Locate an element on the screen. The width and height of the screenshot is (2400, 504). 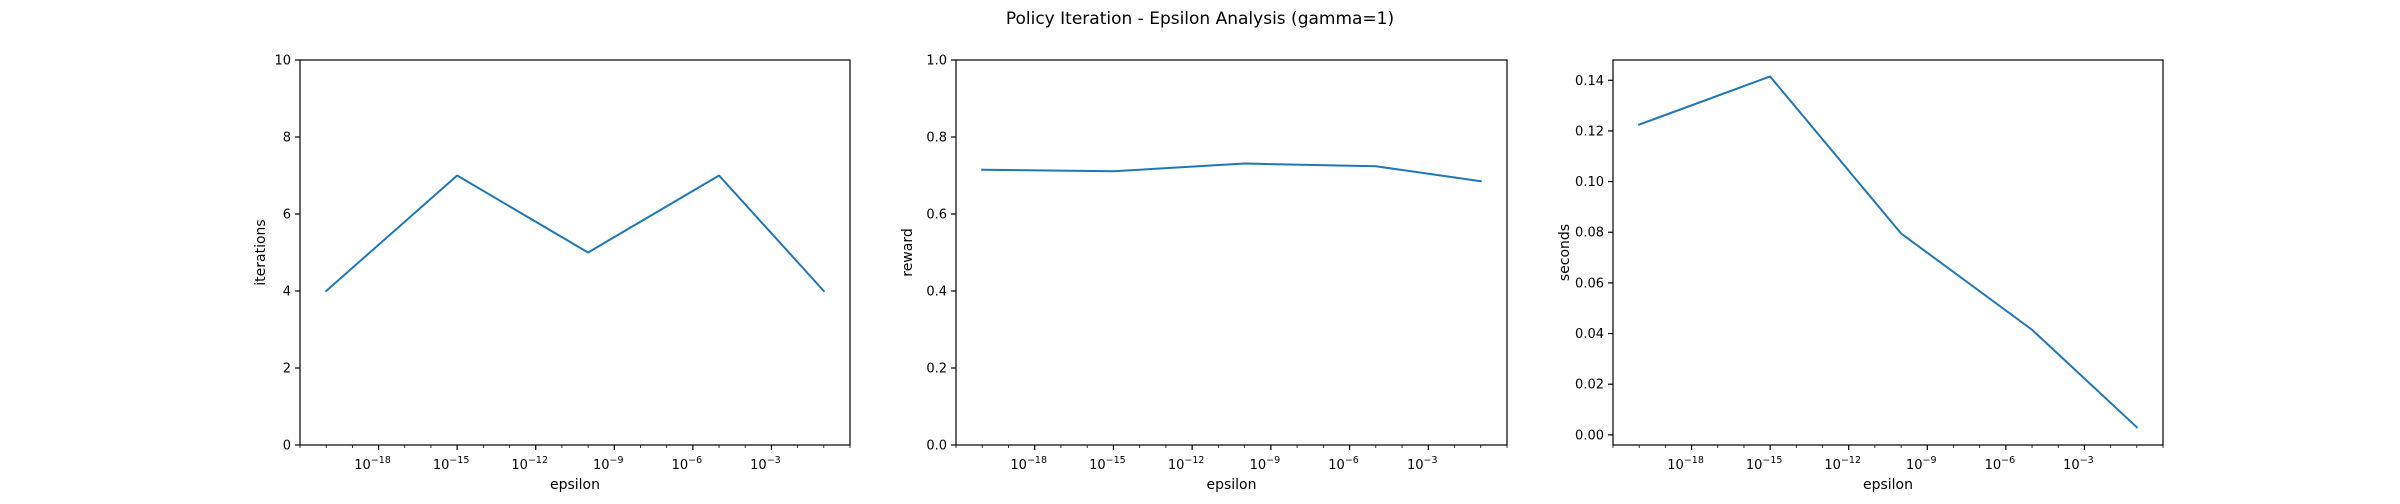
x-tick-label-2-4: 10⁻⁶ is located at coordinates (1343, 464).